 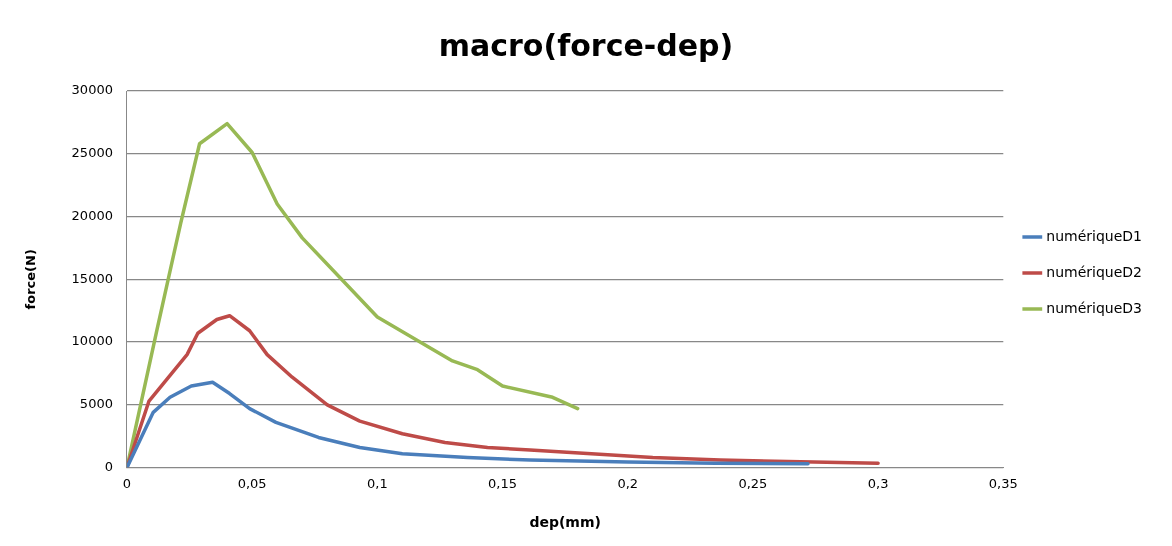 What do you see at coordinates (92, 90) in the screenshot?
I see `y-tick-label: 30000` at bounding box center [92, 90].